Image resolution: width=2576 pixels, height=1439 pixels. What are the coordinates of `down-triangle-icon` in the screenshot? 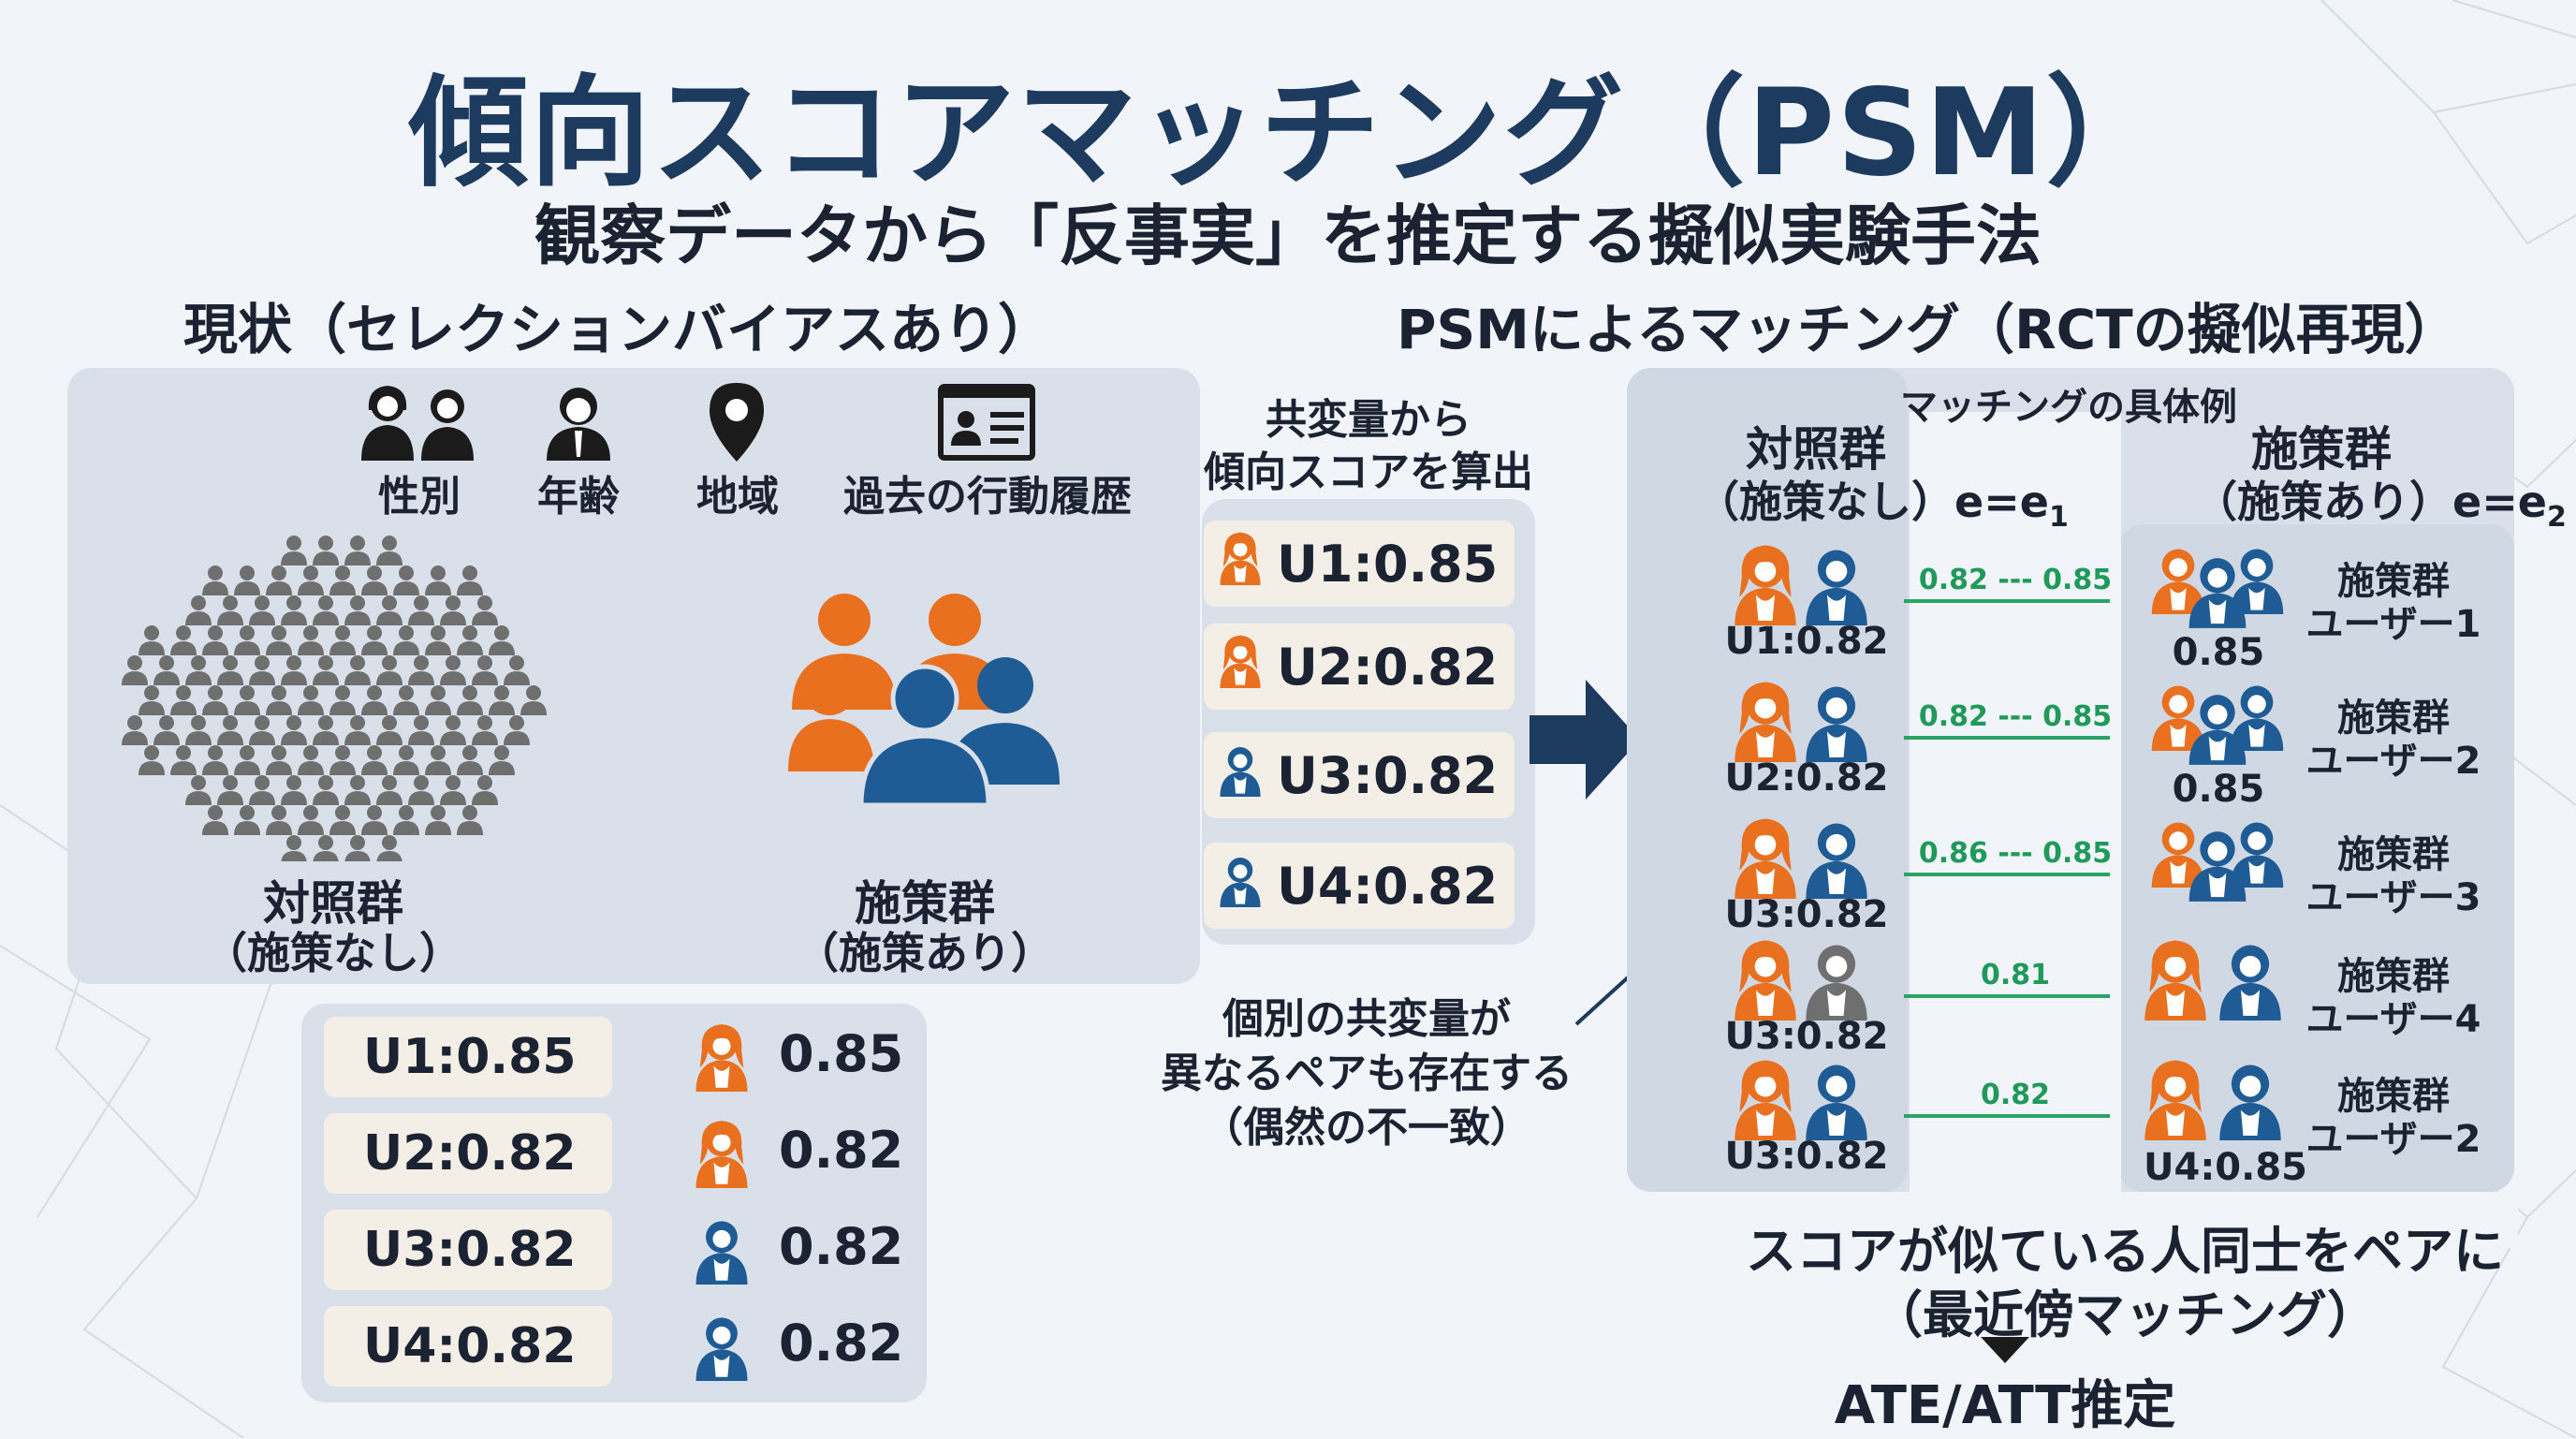 It's located at (2005, 1350).